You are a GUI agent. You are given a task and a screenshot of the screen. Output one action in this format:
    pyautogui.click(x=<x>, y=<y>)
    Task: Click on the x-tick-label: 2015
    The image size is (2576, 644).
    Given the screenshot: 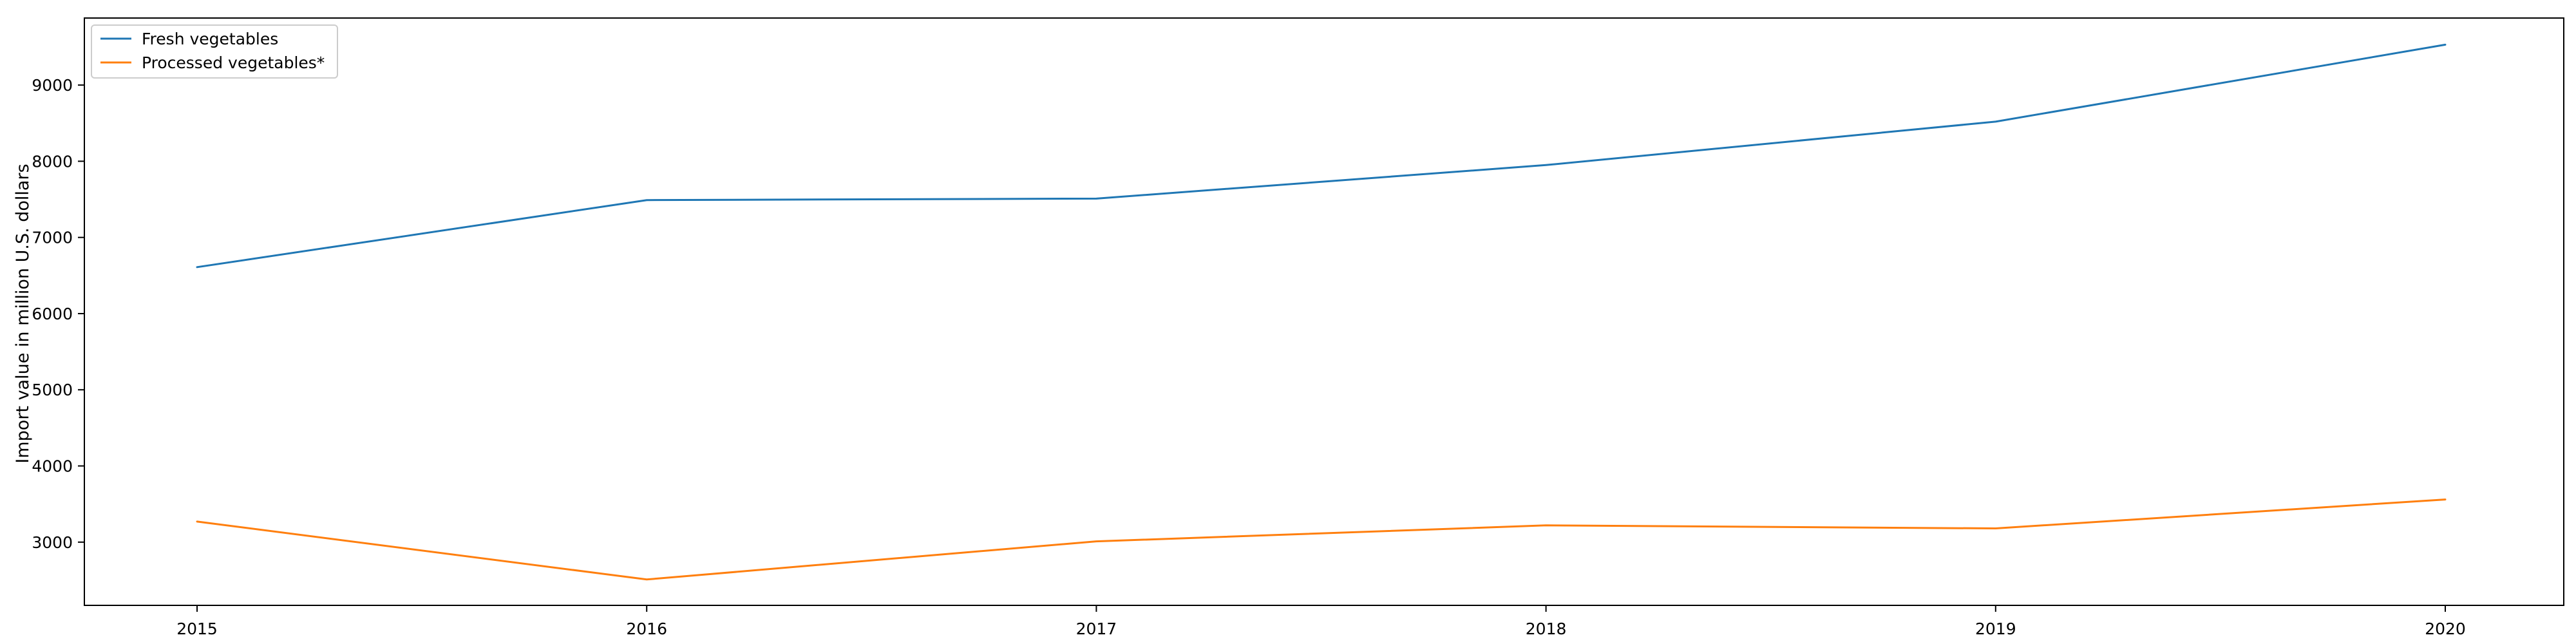 What is the action you would take?
    pyautogui.click(x=197, y=629)
    